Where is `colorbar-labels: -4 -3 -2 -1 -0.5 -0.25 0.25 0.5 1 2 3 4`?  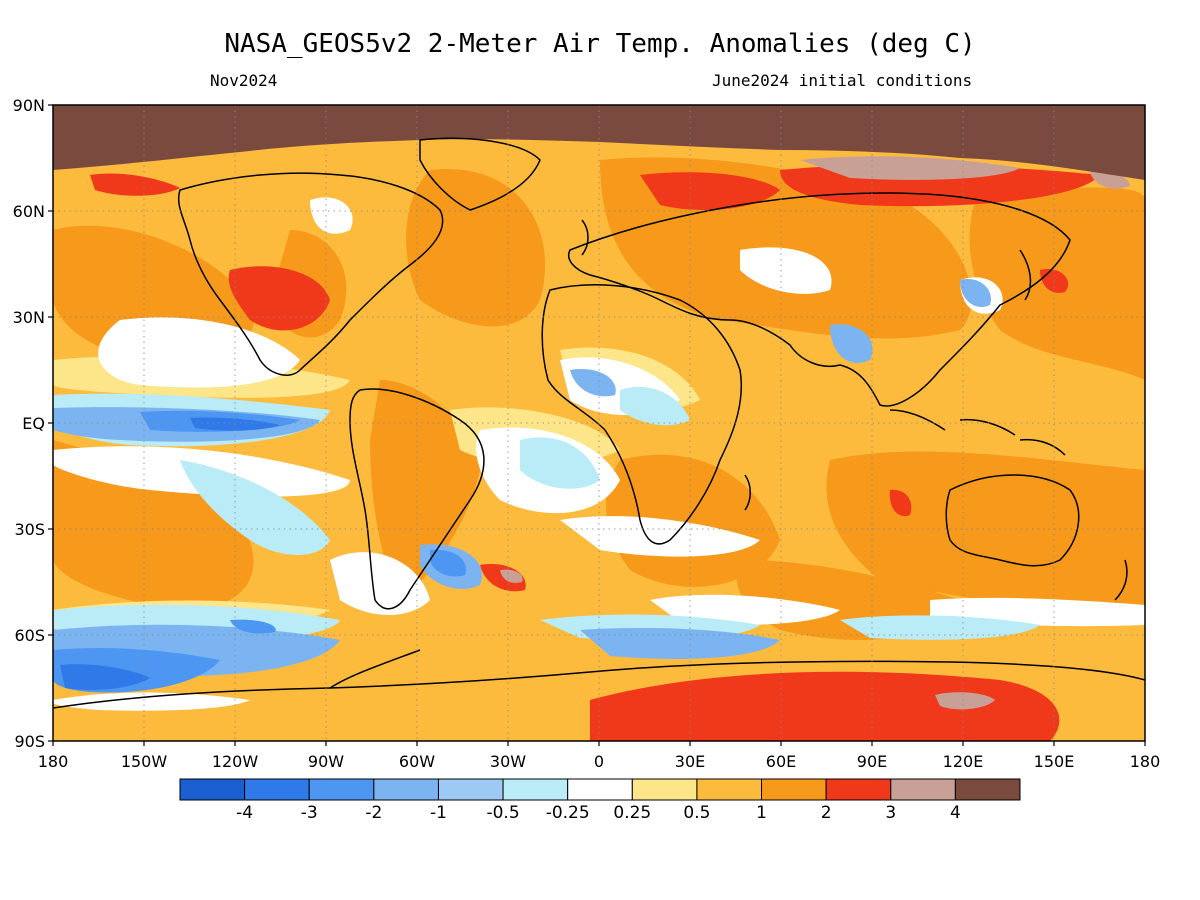
colorbar-labels: -4 -3 -2 -1 -0.5 -0.25 0.25 0.5 1 2 3 4 is located at coordinates (598, 813).